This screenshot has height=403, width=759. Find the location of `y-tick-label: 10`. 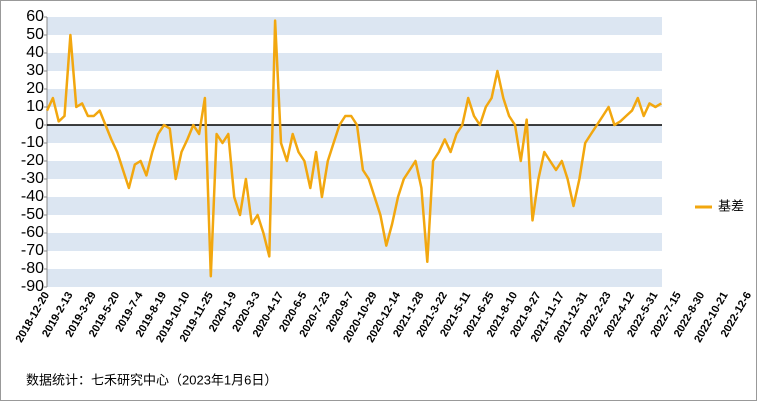

y-tick-label: 10 is located at coordinates (35, 106).